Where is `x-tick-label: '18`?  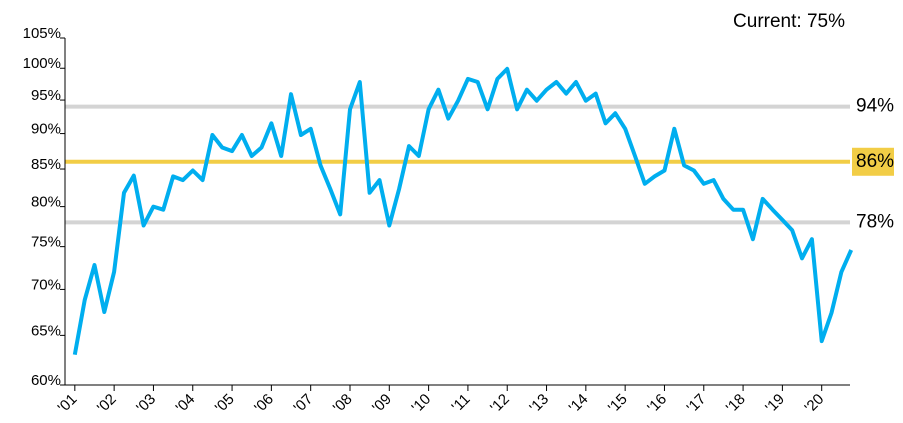
x-tick-label: '18 is located at coordinates (736, 404).